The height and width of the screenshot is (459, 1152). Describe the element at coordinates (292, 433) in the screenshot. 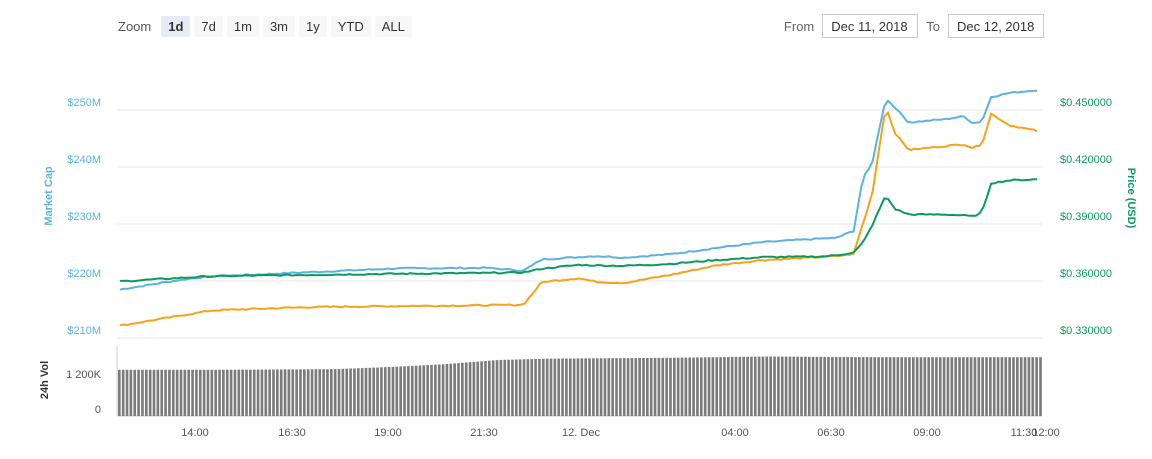

I see `x-tick-label: 16:30` at that location.